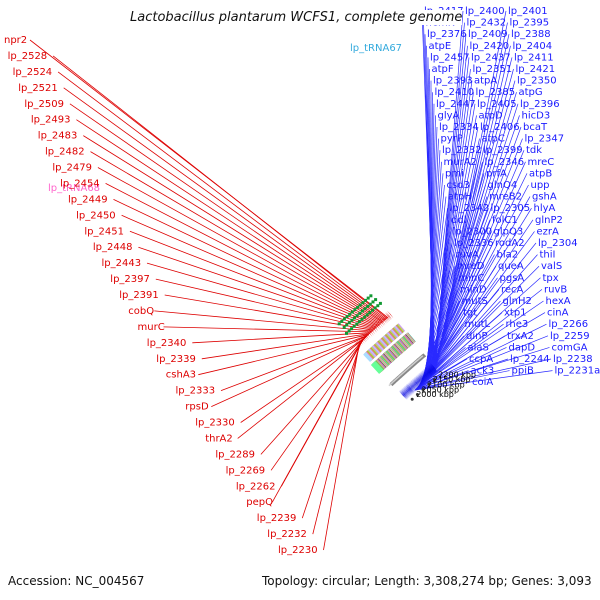 The width and height of the screenshot is (600, 600). Describe the element at coordinates (467, 255) in the screenshot. I see `gene-label-ruvA: ruvA` at that location.